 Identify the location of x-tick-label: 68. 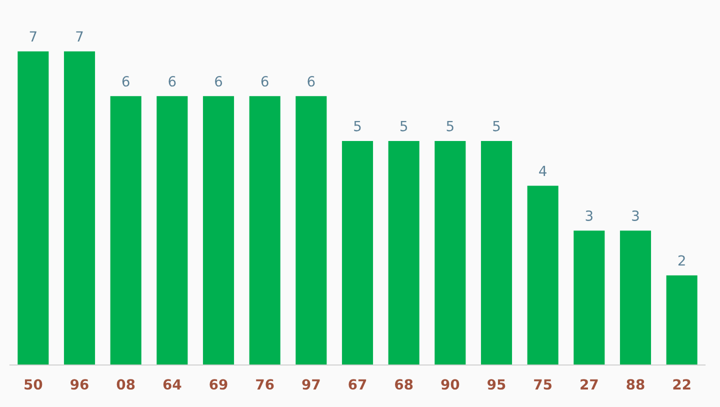
(404, 384).